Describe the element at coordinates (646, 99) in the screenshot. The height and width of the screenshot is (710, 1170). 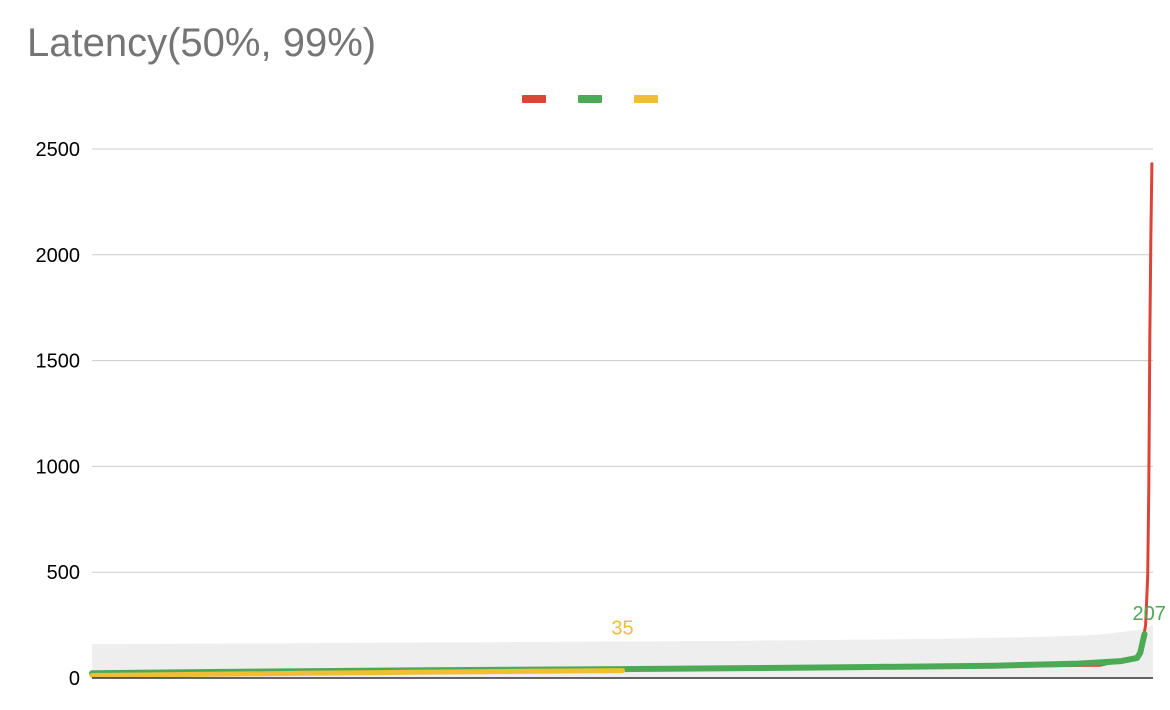
I see `legend-swatch-yellow` at that location.